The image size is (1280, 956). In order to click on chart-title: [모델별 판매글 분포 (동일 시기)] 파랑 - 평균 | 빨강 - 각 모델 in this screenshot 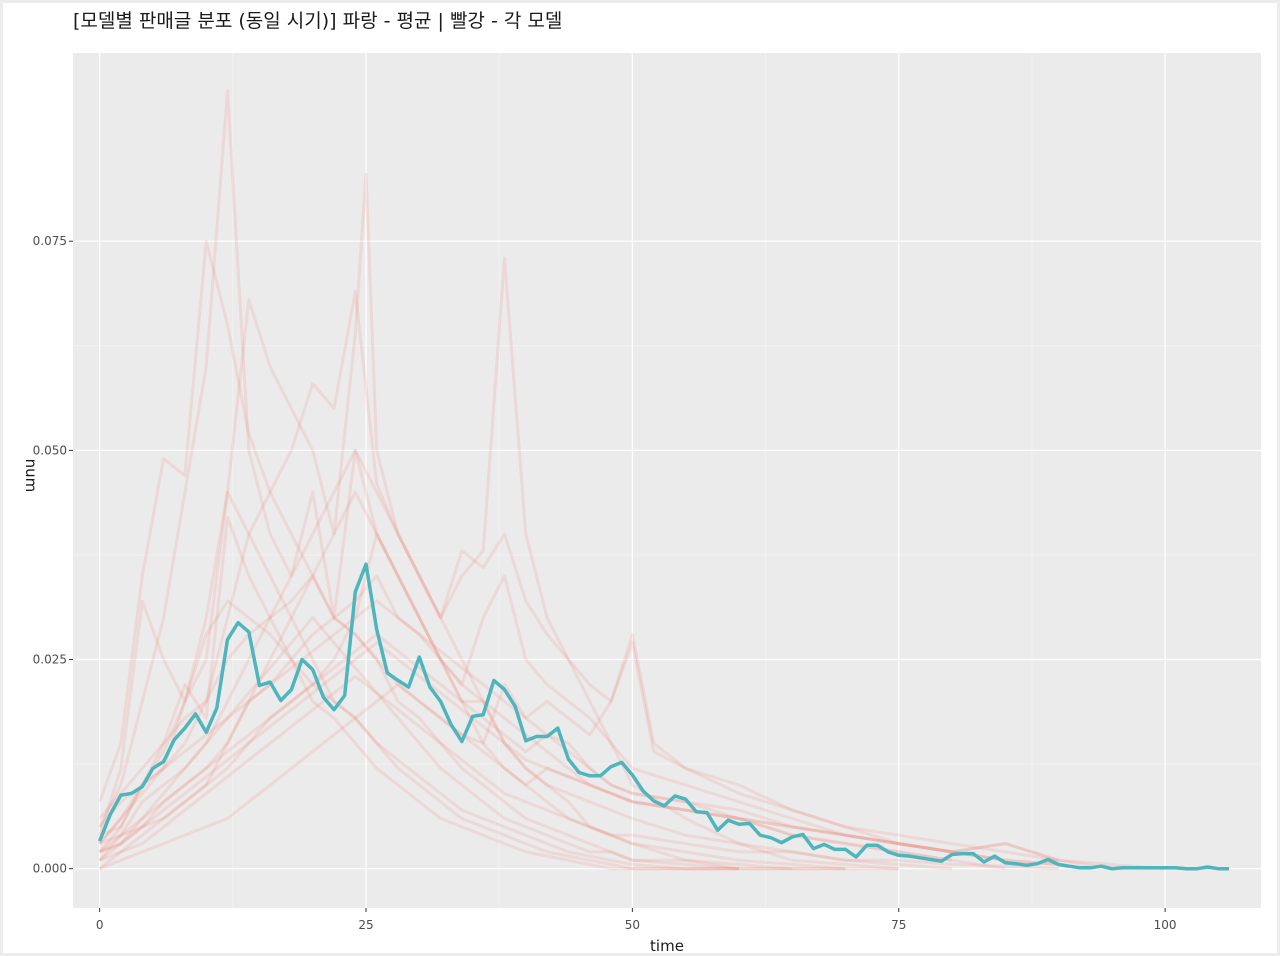, I will do `click(318, 21)`.